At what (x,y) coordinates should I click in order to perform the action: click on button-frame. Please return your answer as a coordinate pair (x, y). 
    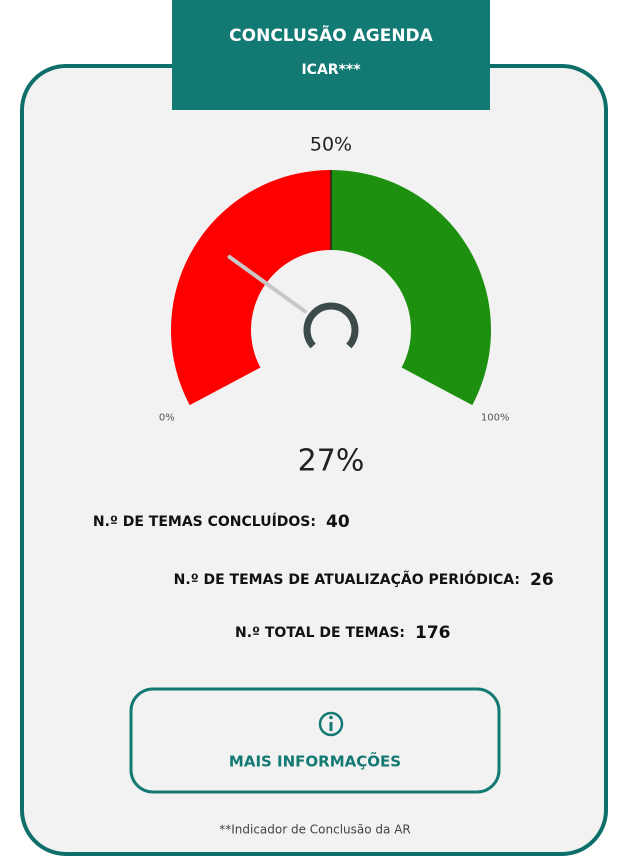
    Looking at the image, I should click on (315, 740).